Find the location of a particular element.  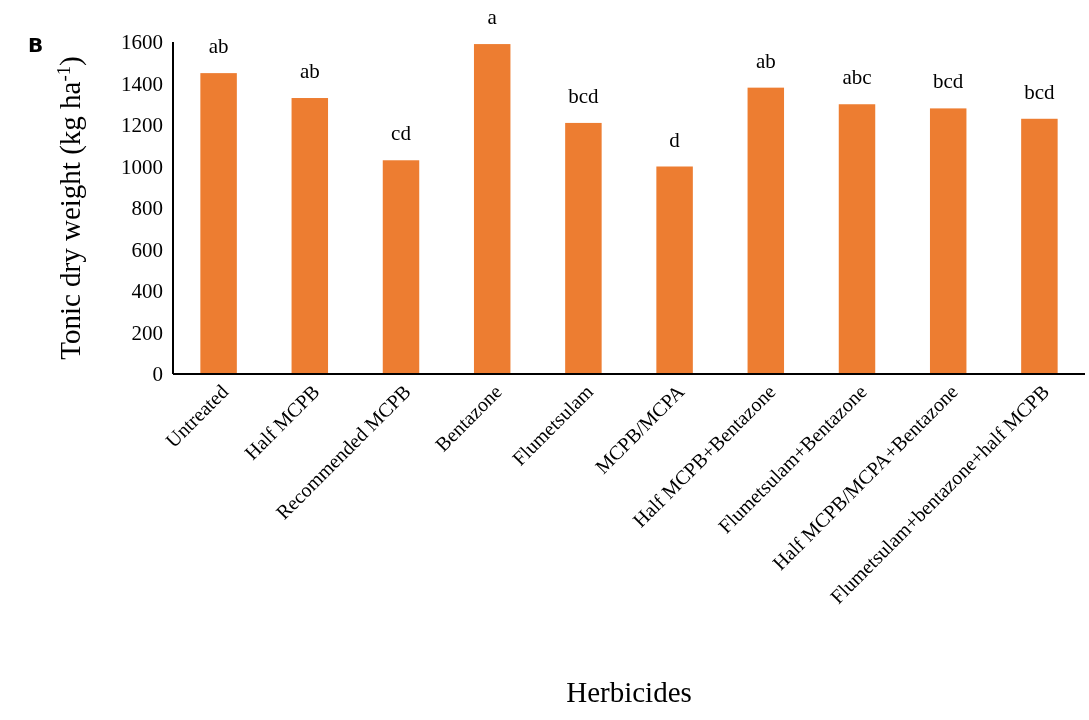

y-tick-label: 1000 is located at coordinates (142, 166).